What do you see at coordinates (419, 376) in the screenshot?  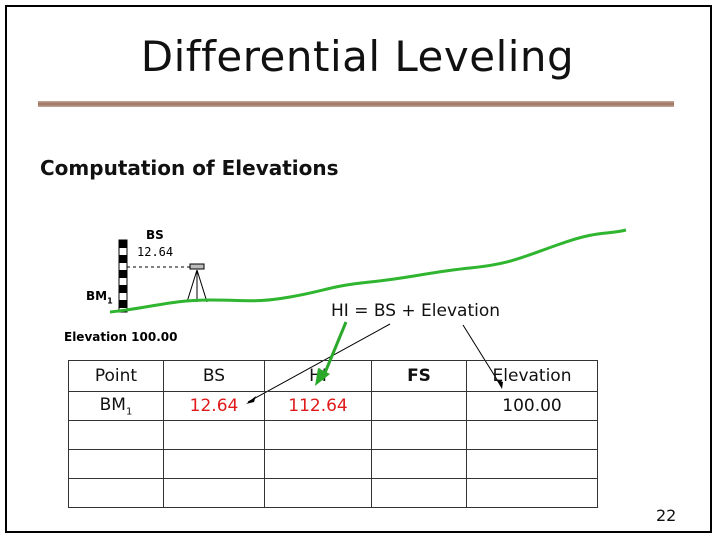 I see `header-fs: FS` at bounding box center [419, 376].